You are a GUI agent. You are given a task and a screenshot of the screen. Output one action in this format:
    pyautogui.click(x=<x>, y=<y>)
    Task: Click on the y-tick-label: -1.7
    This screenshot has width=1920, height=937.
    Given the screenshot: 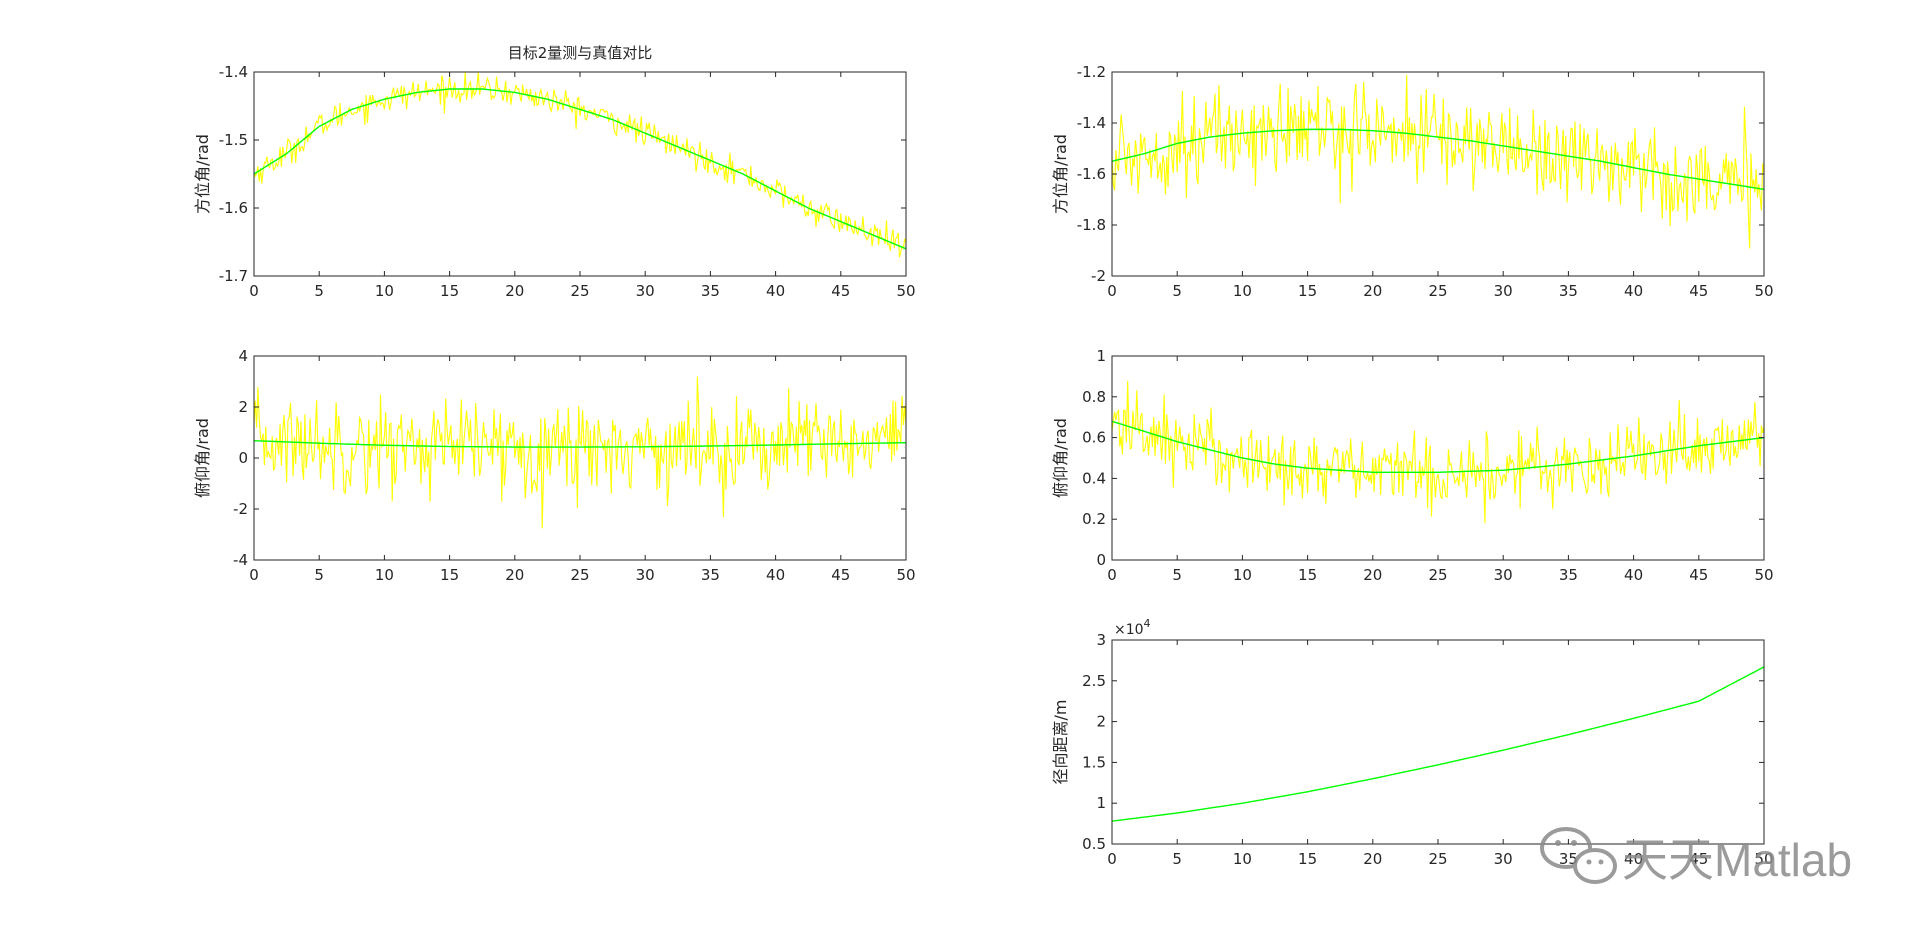 What is the action you would take?
    pyautogui.click(x=233, y=276)
    